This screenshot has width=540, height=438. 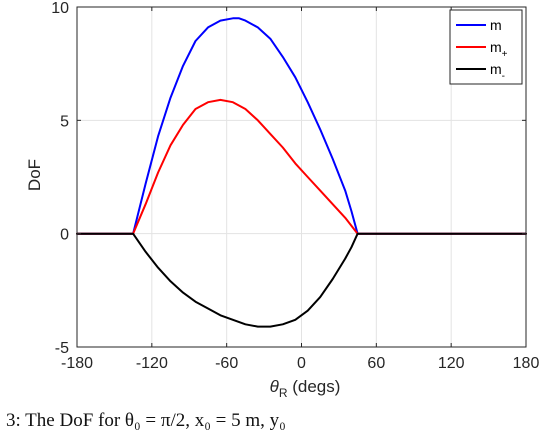 I want to click on legend: m m+m-, so click(x=486, y=47).